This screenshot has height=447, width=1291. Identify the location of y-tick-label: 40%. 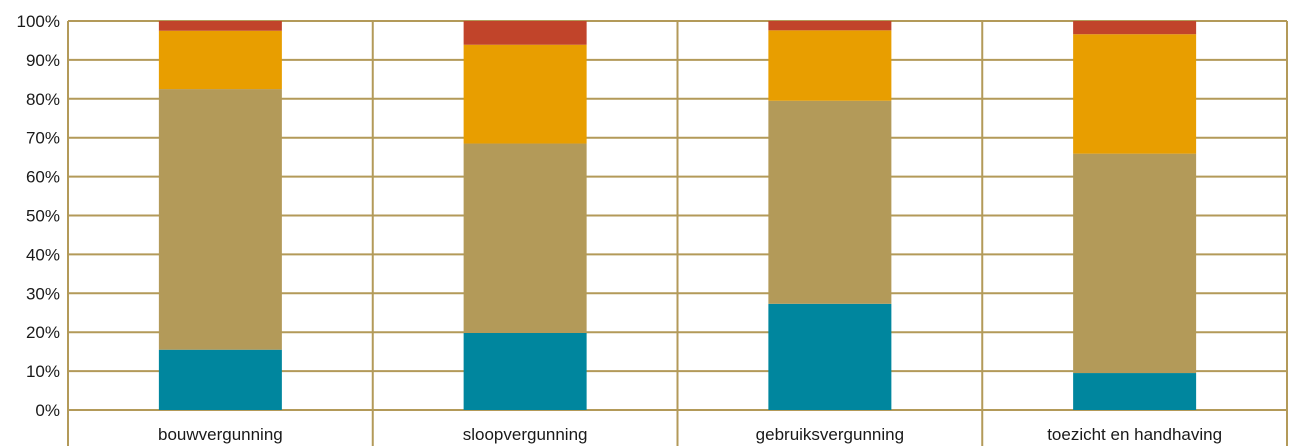
(43, 254).